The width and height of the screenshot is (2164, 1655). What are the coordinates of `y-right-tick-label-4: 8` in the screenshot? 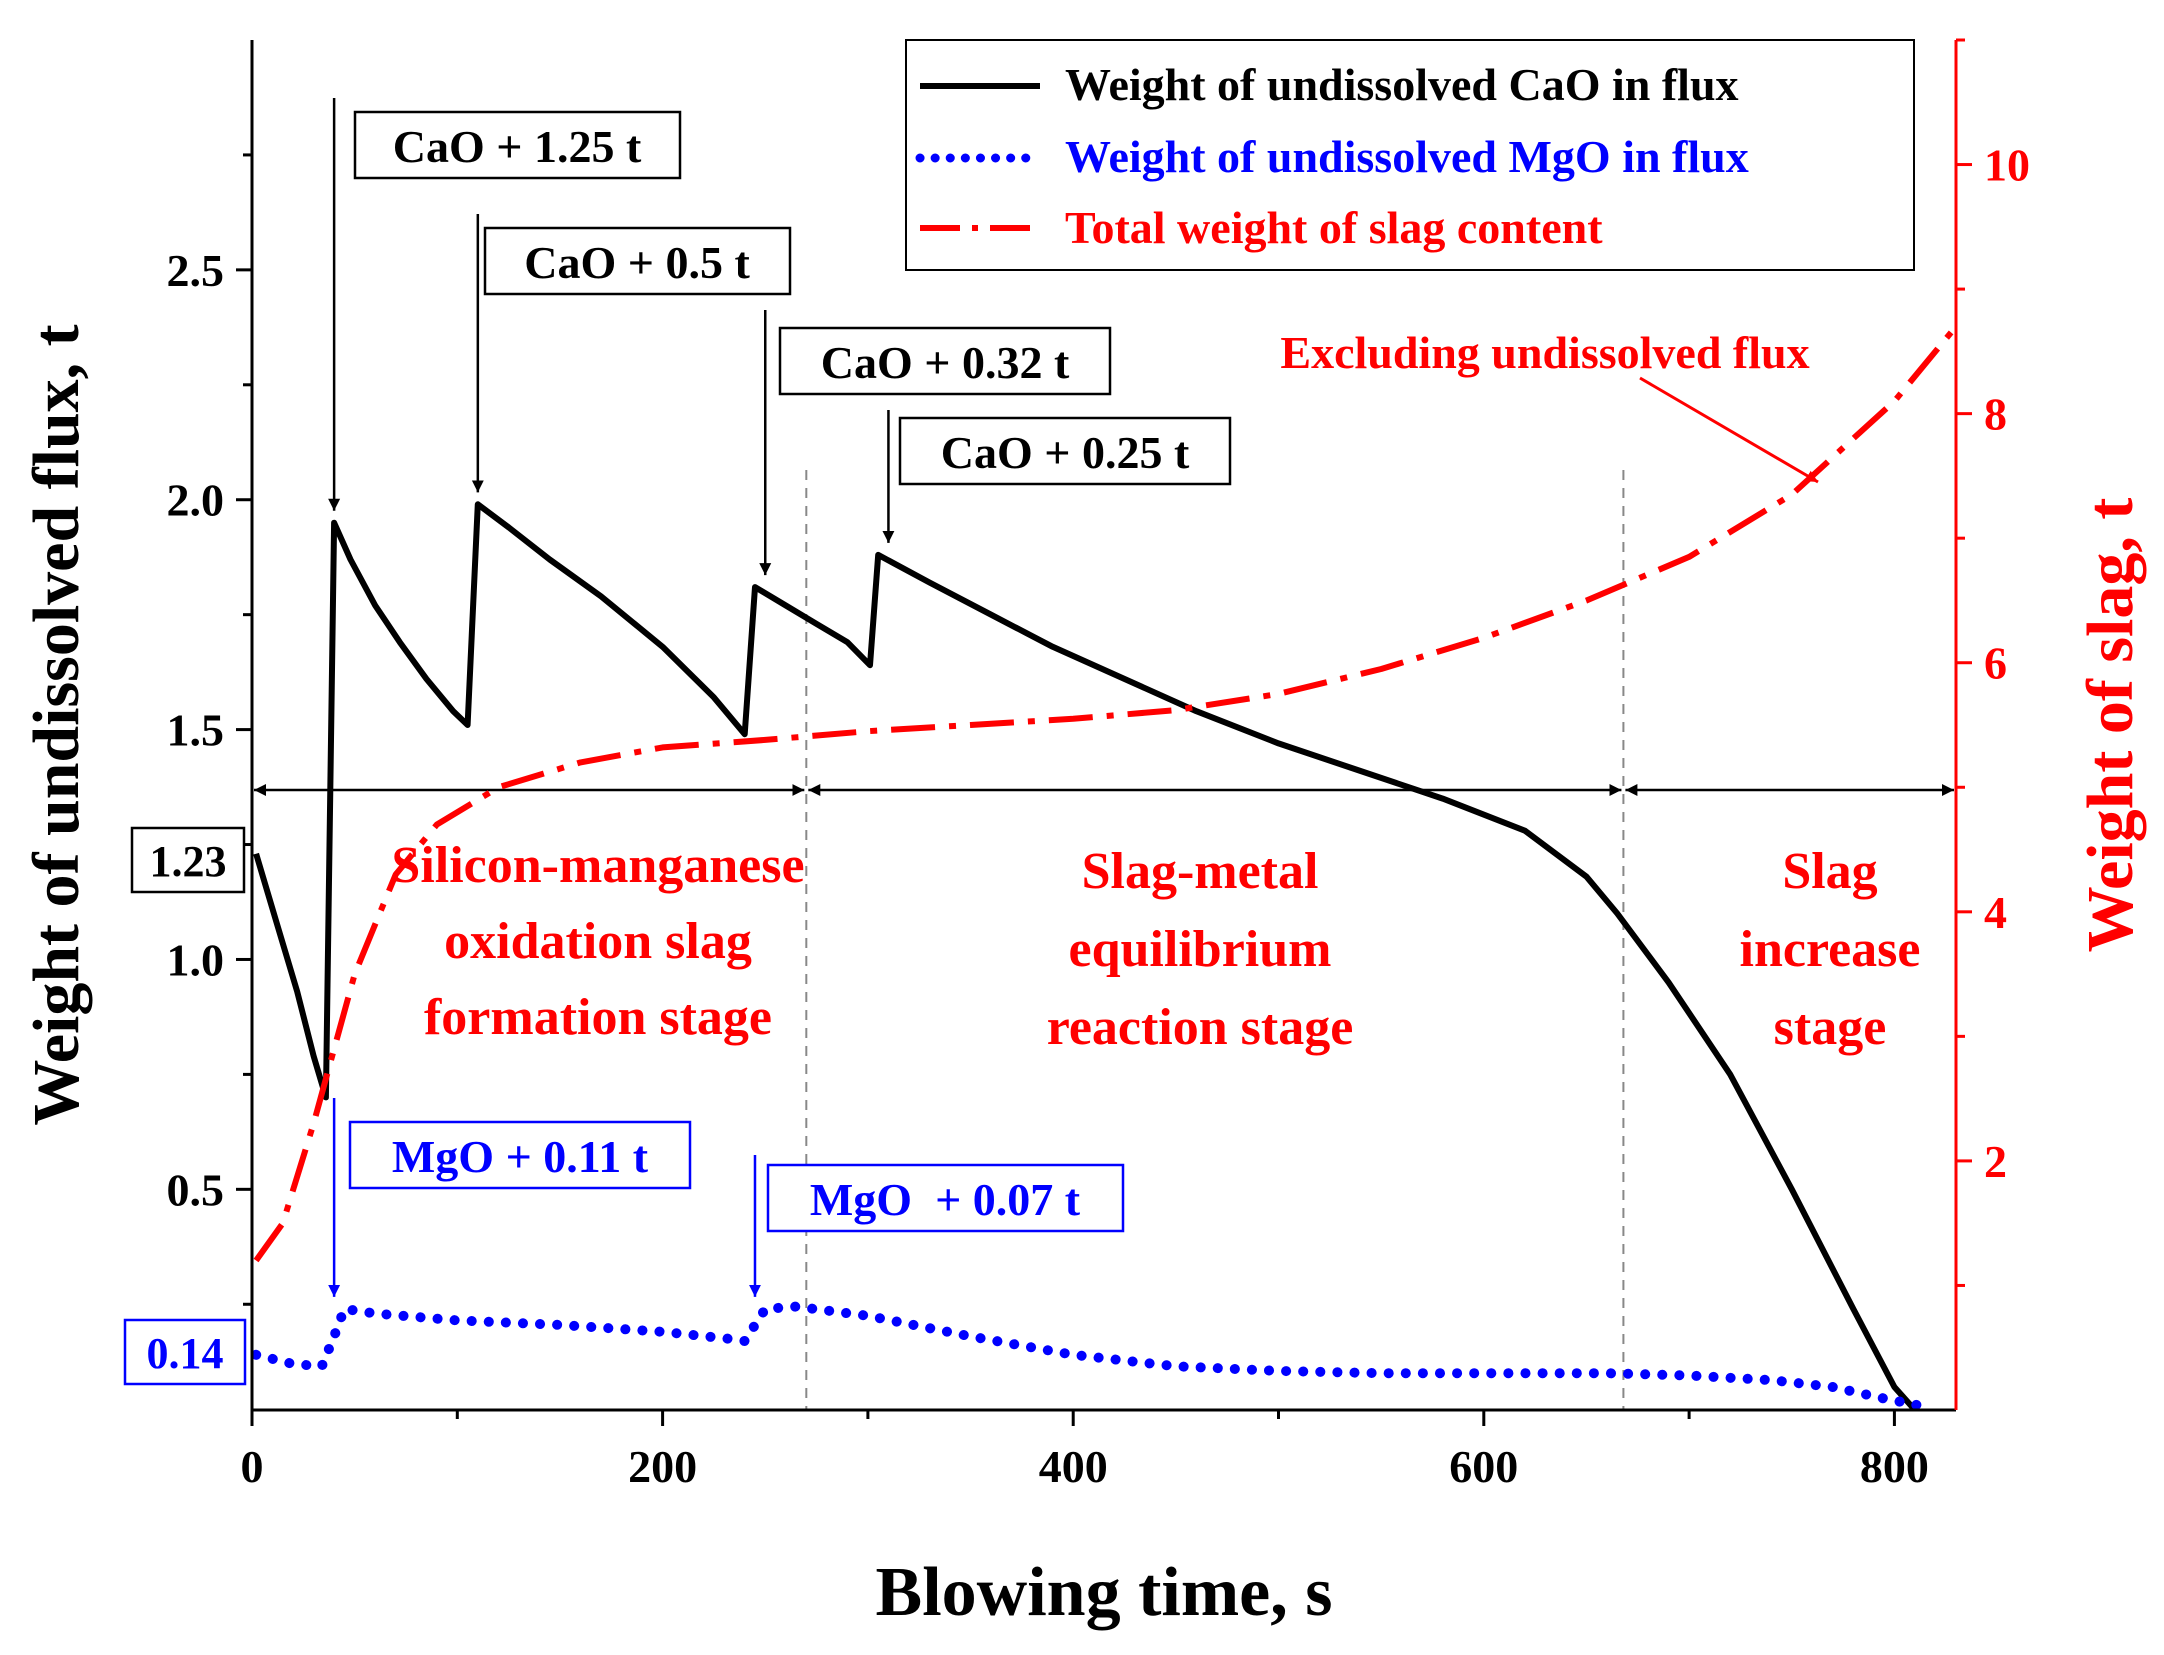 It's located at (1995, 414).